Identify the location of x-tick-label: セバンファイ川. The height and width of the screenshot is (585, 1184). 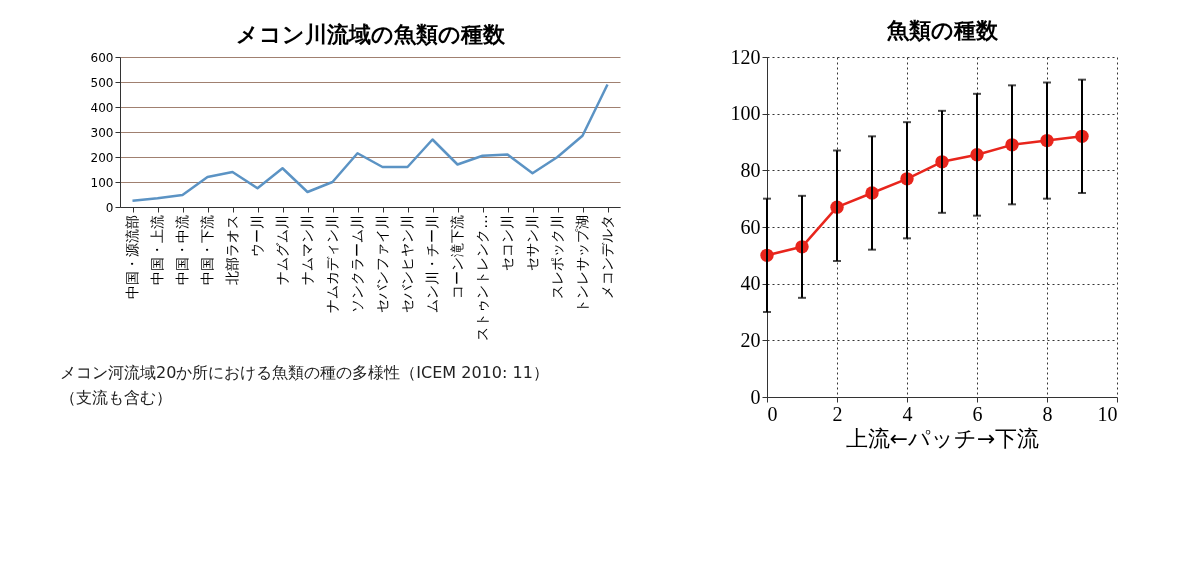
(382, 263).